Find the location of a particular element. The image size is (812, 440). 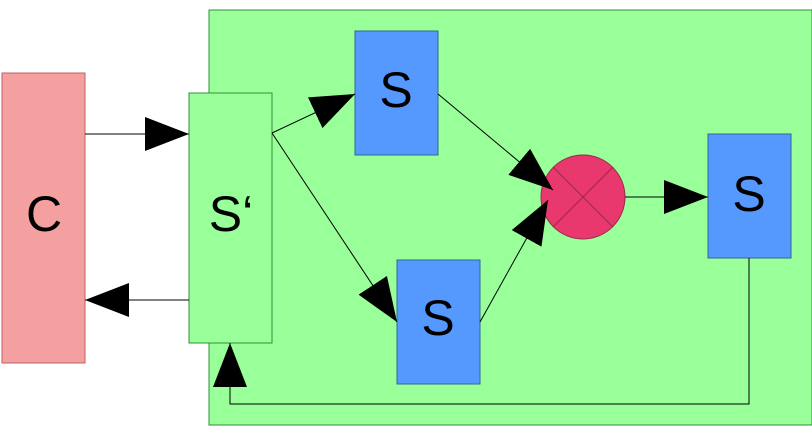

arrow-server-bottom-to-combiner is located at coordinates (514, 261).